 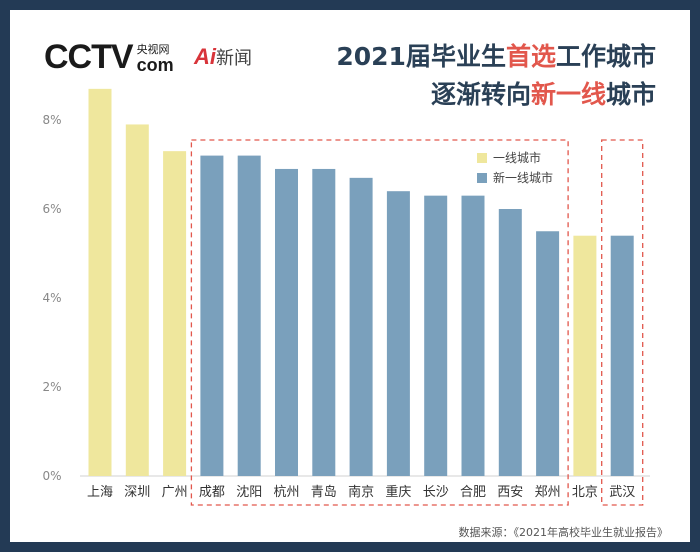 What do you see at coordinates (234, 58) in the screenshot?
I see `ai-logo-text: 新闻` at bounding box center [234, 58].